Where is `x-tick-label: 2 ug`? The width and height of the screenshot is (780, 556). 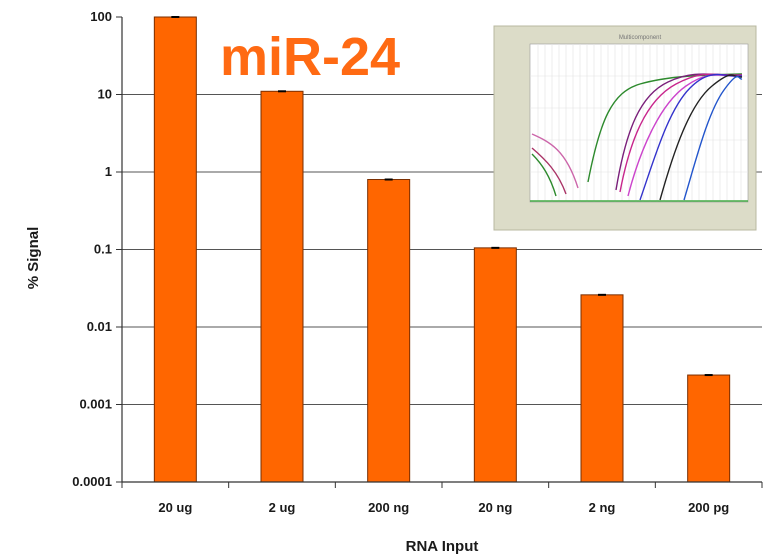 x-tick-label: 2 ug is located at coordinates (282, 507).